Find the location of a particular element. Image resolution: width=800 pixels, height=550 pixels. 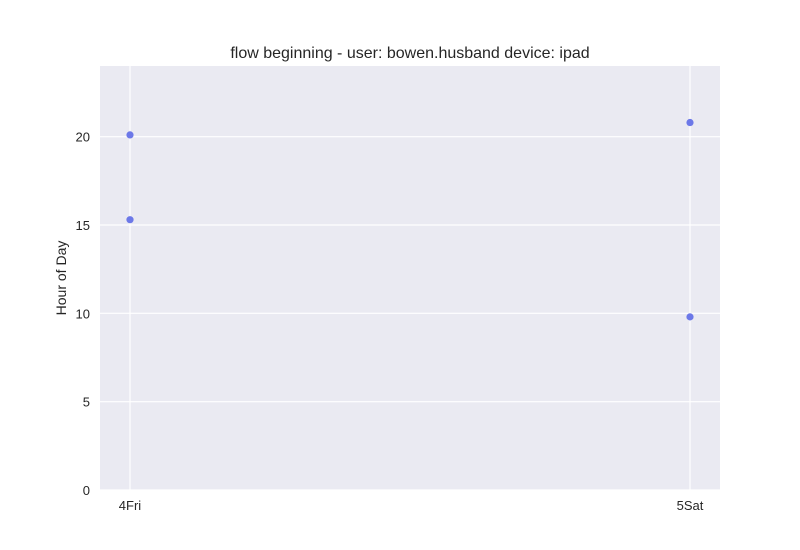

y-tick-label: 15 is located at coordinates (83, 225).